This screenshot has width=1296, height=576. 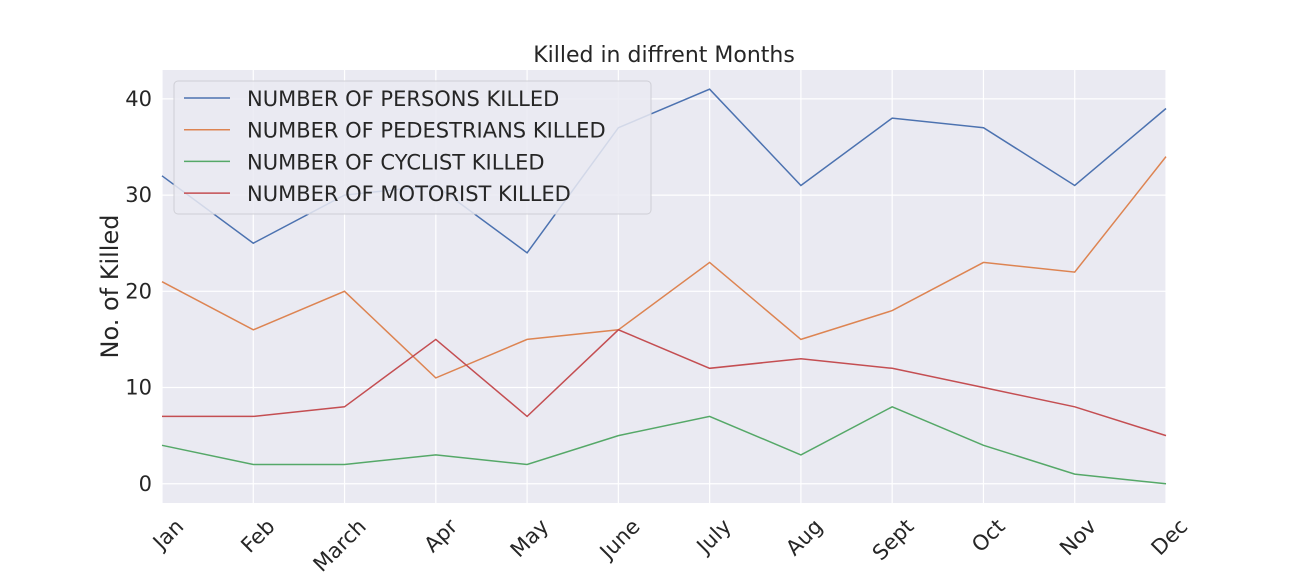 I want to click on y-tick-label: 0, so click(x=145, y=484).